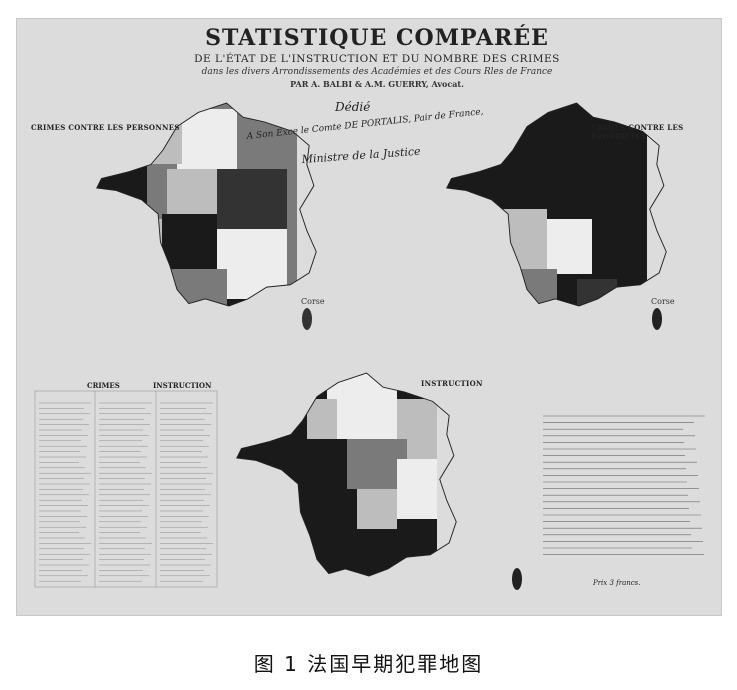  Describe the element at coordinates (368, 664) in the screenshot. I see `figure-caption: 图 1 法国早期犯罪地图` at that location.